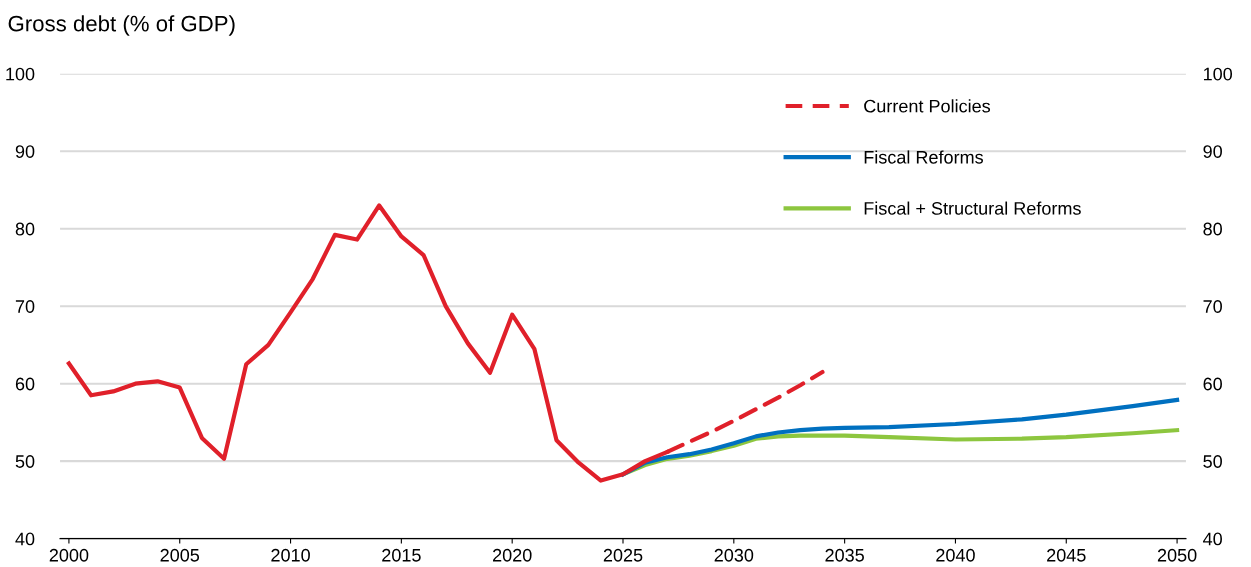 This screenshot has height=567, width=1251. Describe the element at coordinates (972, 208) in the screenshot. I see `legend-label: Fiscal + Structural Reforms` at that location.